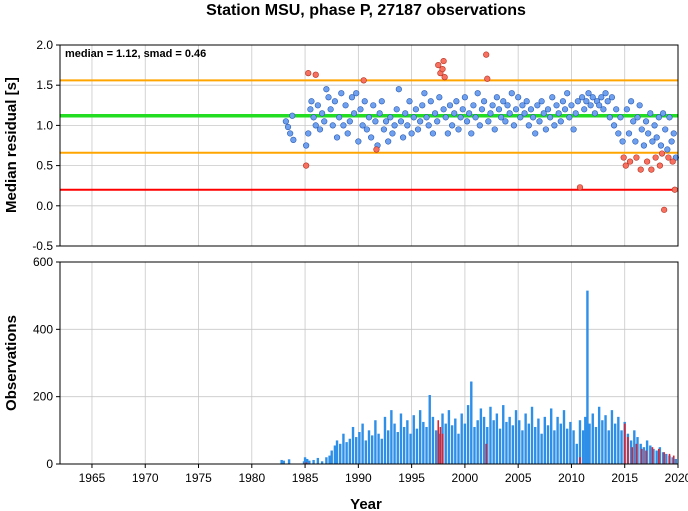 Image resolution: width=688 pixels, height=511 pixels. Describe the element at coordinates (571, 478) in the screenshot. I see `year-x-tick-label: 2010` at that location.